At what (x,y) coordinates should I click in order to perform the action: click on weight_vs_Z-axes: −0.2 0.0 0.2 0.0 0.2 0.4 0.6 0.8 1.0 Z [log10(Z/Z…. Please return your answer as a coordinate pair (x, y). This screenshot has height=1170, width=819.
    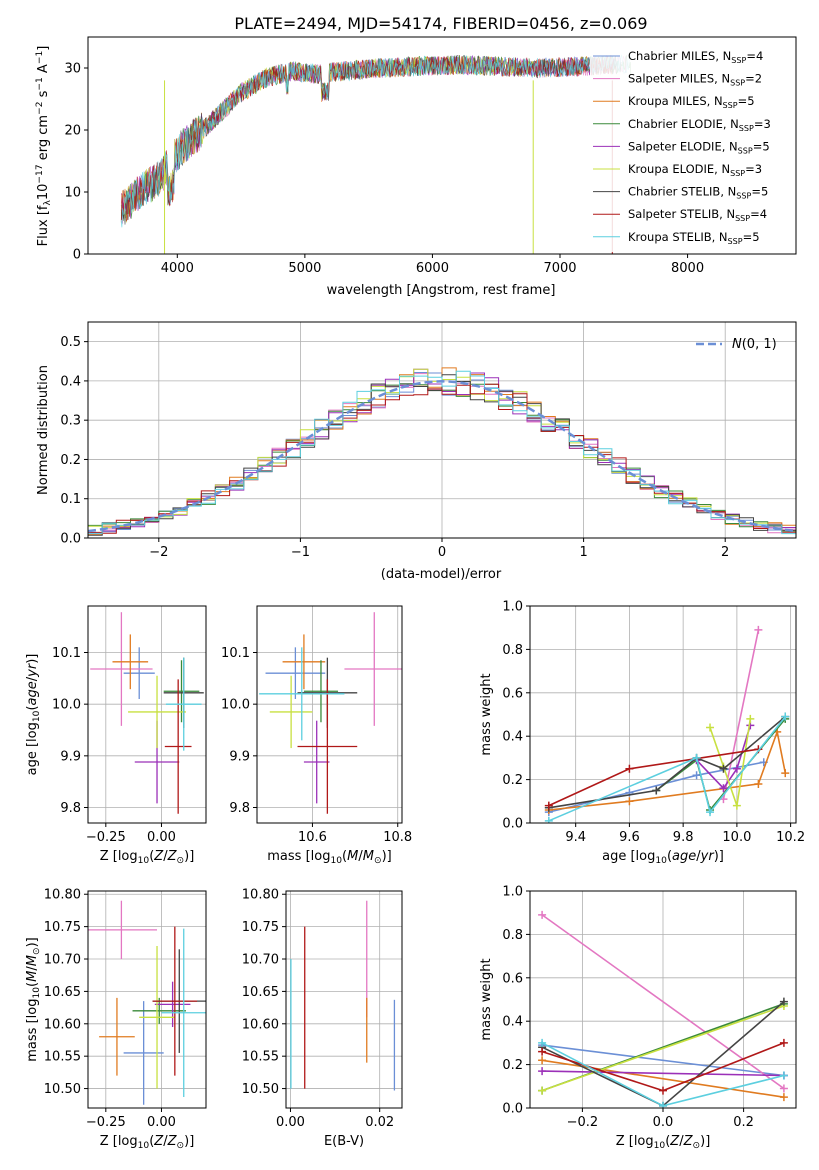
    Looking at the image, I should click on (638, 1018).